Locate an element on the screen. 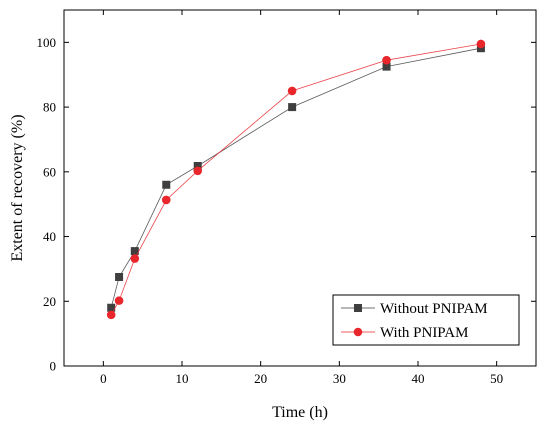 The image size is (550, 427). legend-label: With PNIPAM is located at coordinates (424, 333).